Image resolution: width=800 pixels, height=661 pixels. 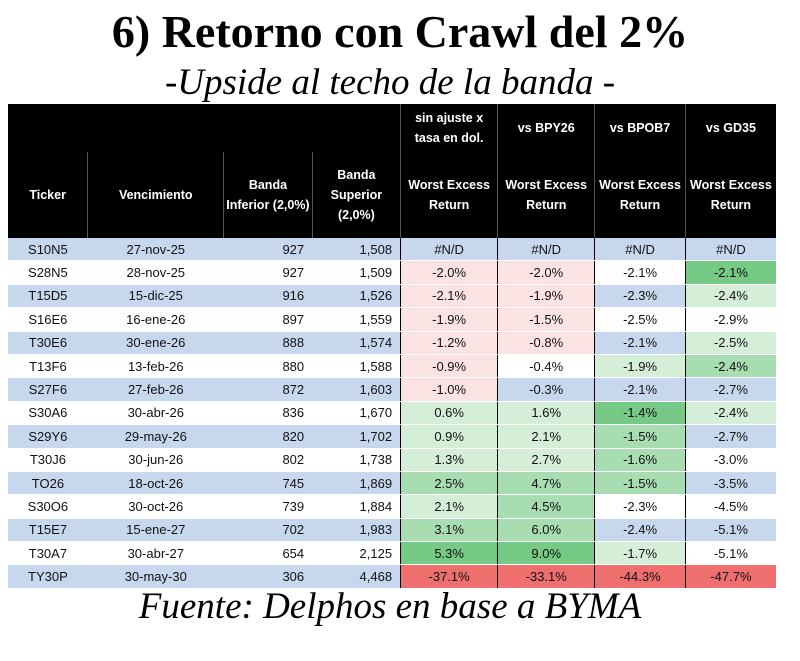 I want to click on cell-ret-vs-gd35: -2.5%, so click(x=730, y=343).